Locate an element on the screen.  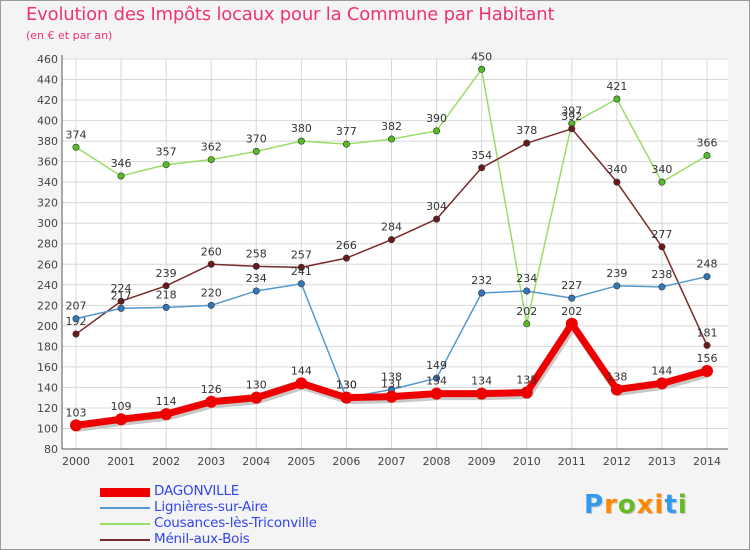
data-label: 138 is located at coordinates (616, 376).